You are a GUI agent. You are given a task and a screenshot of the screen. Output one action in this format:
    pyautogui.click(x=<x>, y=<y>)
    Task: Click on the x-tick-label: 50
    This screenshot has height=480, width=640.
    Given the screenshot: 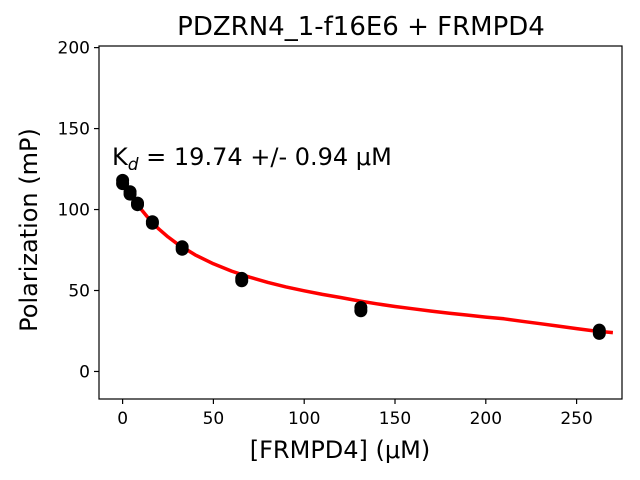 What is the action you would take?
    pyautogui.click(x=214, y=419)
    